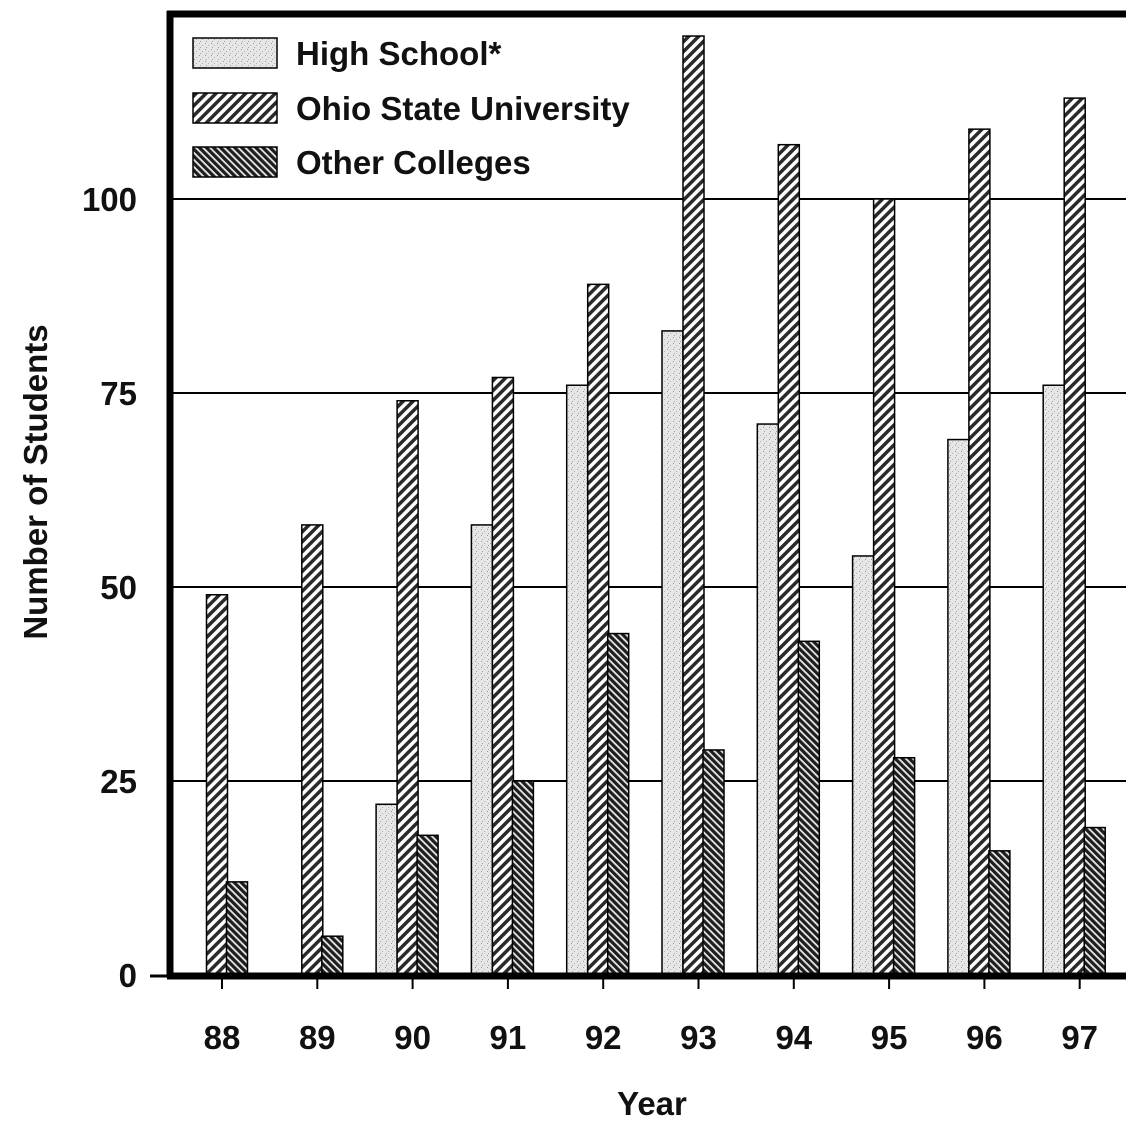 This screenshot has height=1121, width=1126. What do you see at coordinates (118, 587) in the screenshot?
I see `y-tick-label-50: 50` at bounding box center [118, 587].